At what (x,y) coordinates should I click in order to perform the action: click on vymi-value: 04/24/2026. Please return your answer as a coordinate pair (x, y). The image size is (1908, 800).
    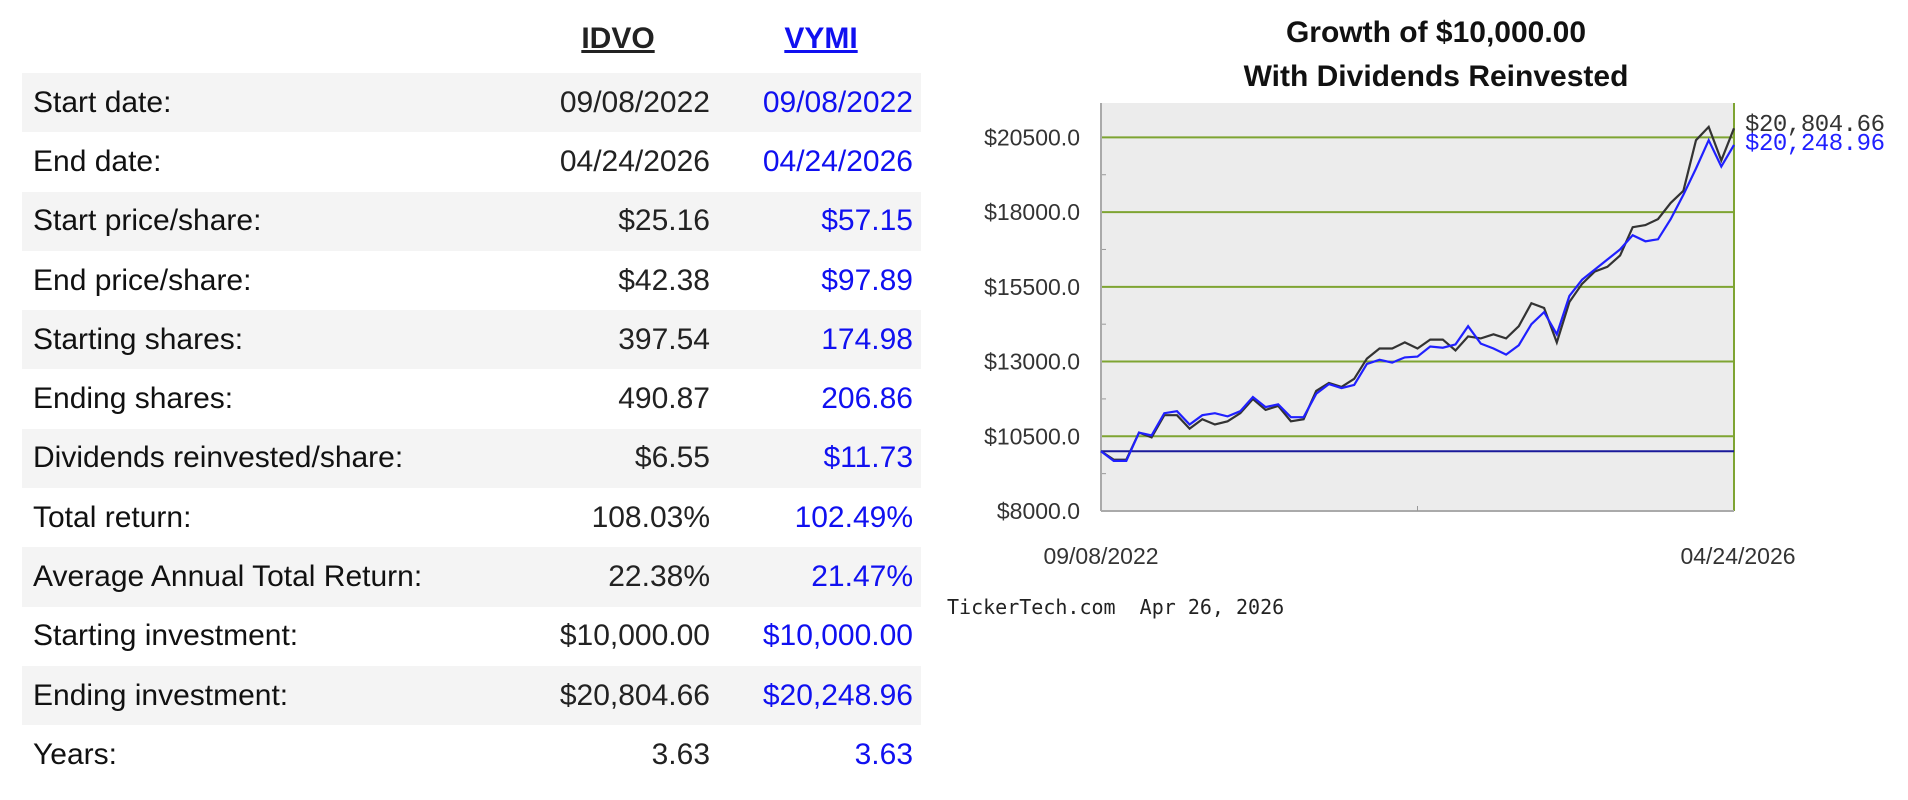
    Looking at the image, I should click on (837, 161).